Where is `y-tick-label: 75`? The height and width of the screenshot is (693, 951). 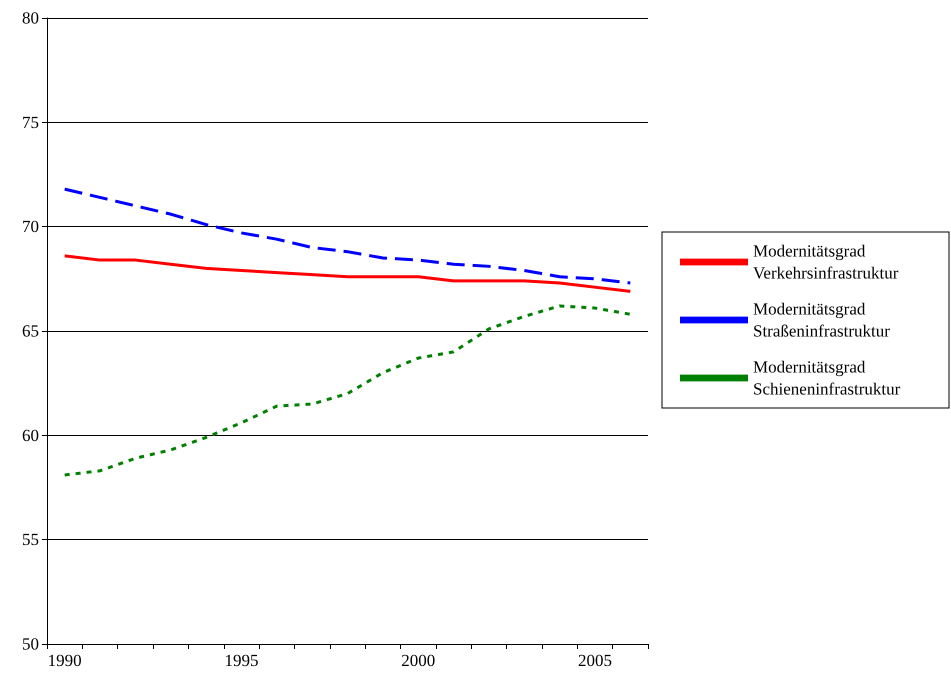
y-tick-label: 75 is located at coordinates (30, 122).